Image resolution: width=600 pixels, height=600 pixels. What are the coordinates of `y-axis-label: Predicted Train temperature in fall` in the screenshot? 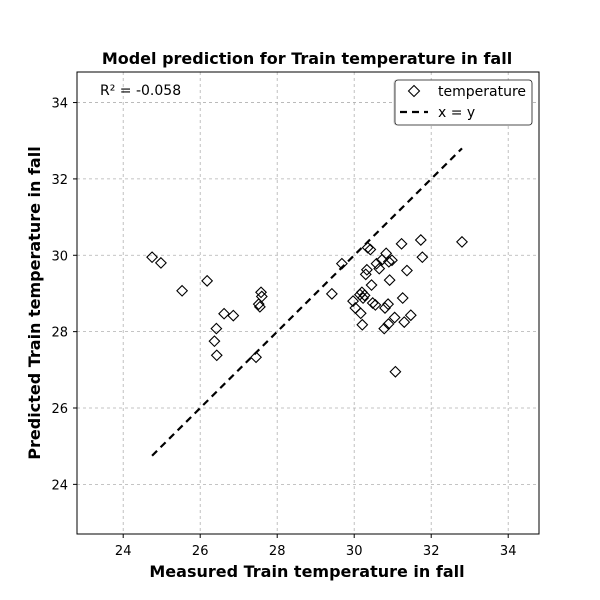 It's located at (34, 302).